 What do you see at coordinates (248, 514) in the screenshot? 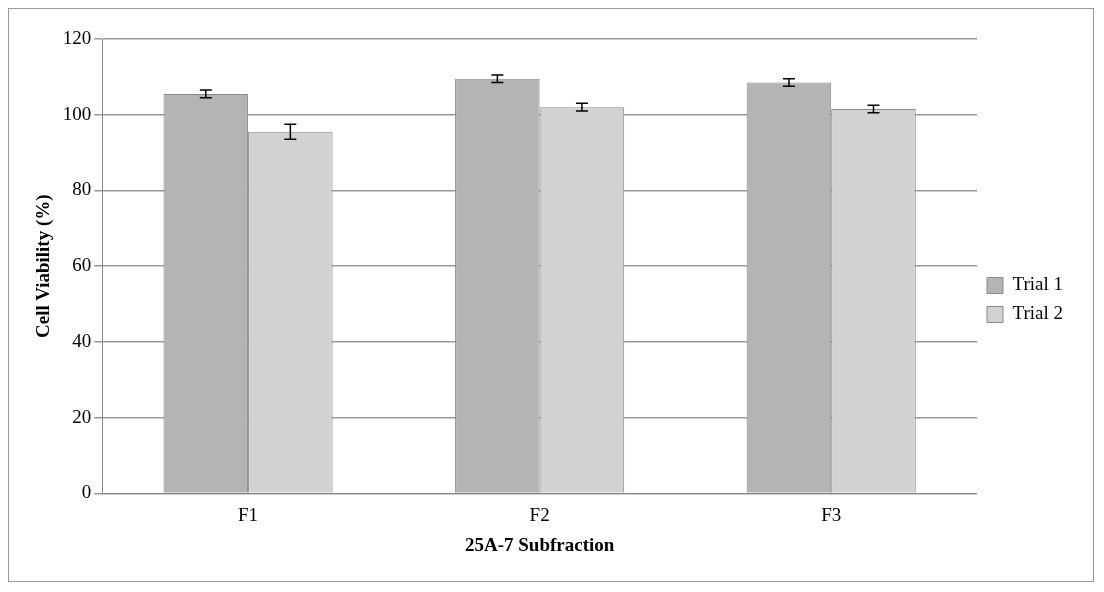
I see `x-tick-label: F1` at bounding box center [248, 514].